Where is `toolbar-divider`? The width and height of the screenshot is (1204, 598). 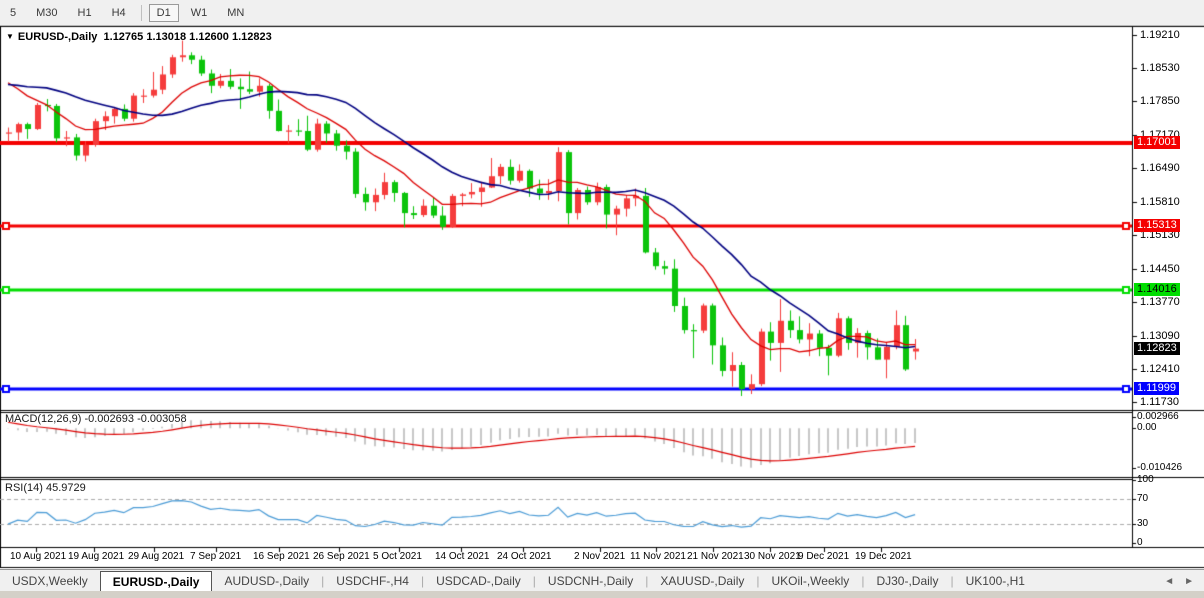
toolbar-divider is located at coordinates (141, 12).